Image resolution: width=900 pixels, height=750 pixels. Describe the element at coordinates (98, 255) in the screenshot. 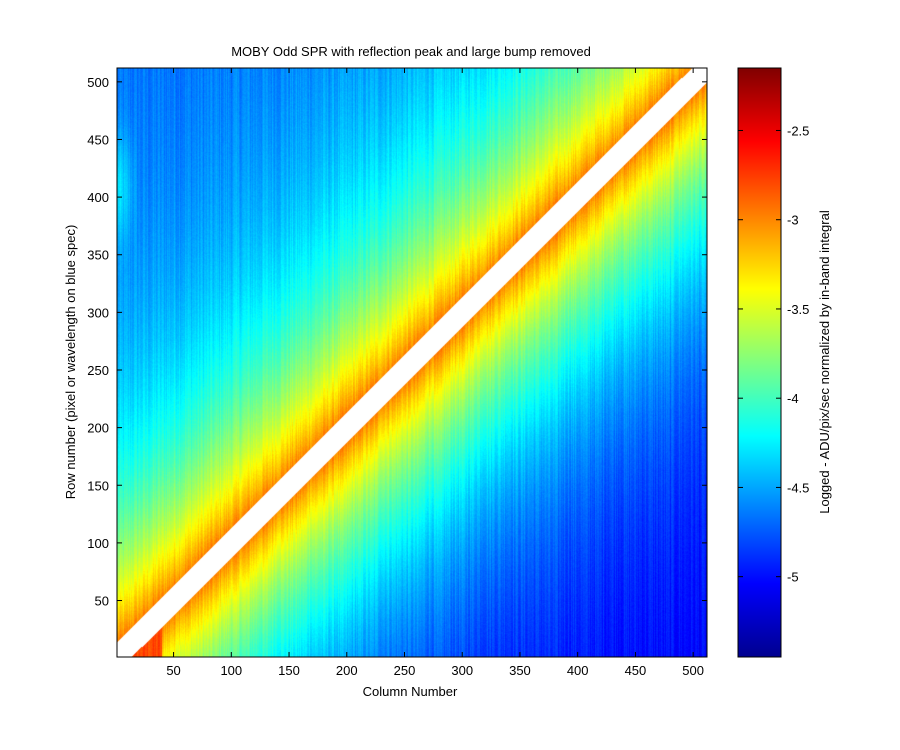

I see `y-tick-label: 350` at that location.